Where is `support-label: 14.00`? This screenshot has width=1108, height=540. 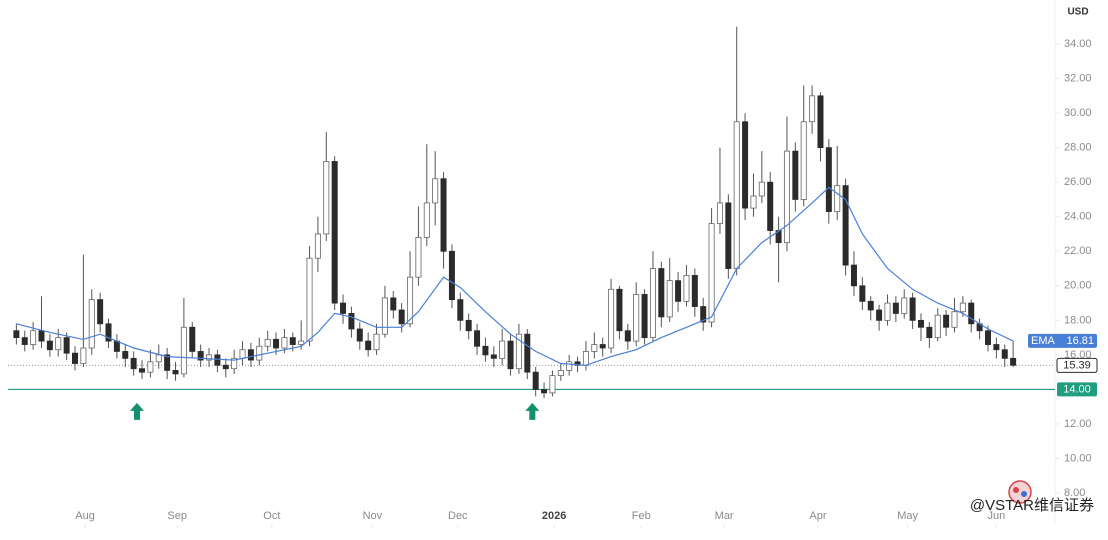 support-label: 14.00 is located at coordinates (1077, 389).